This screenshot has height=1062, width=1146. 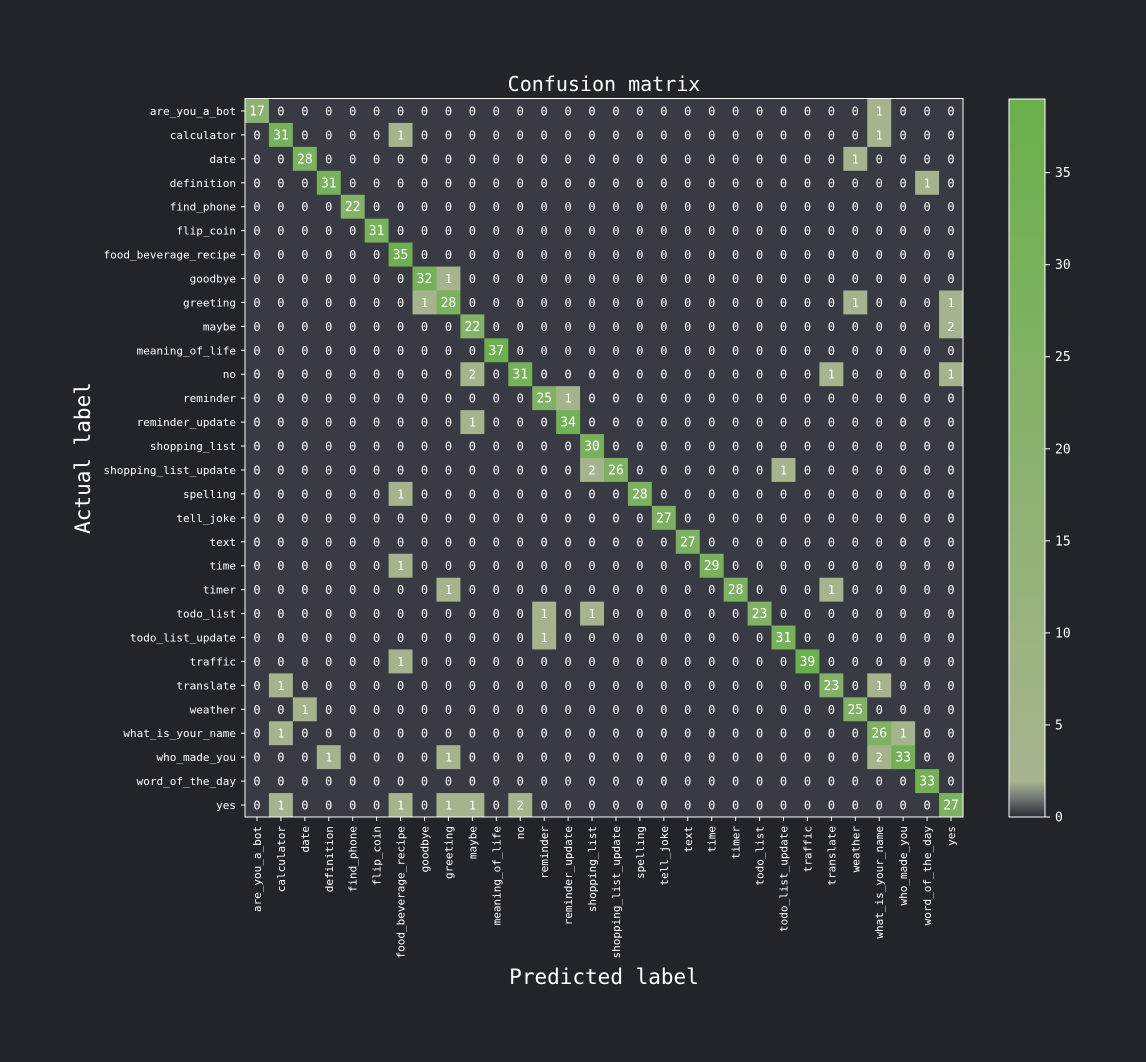 What do you see at coordinates (473, 327) in the screenshot?
I see `cell-value: 22` at bounding box center [473, 327].